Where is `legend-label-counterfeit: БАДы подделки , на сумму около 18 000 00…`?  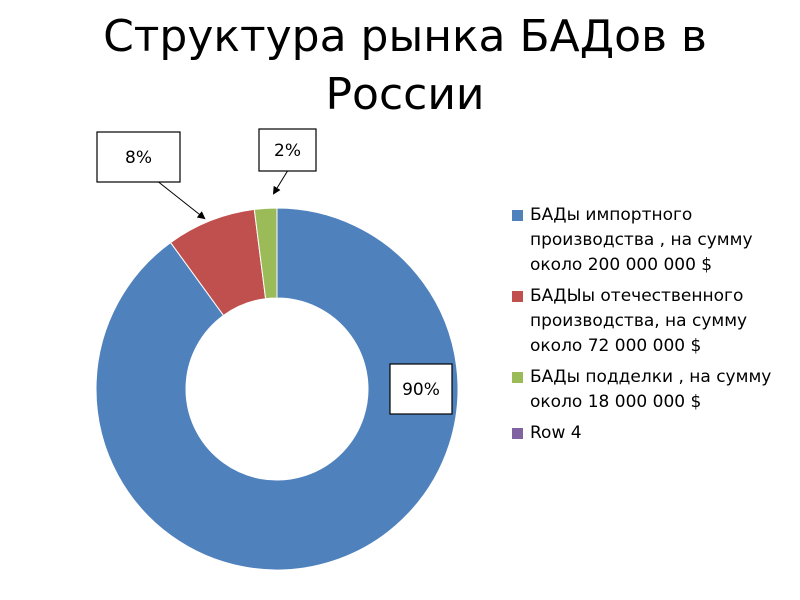 legend-label-counterfeit: БАДы подделки , на сумму около 18 000 00… is located at coordinates (651, 389).